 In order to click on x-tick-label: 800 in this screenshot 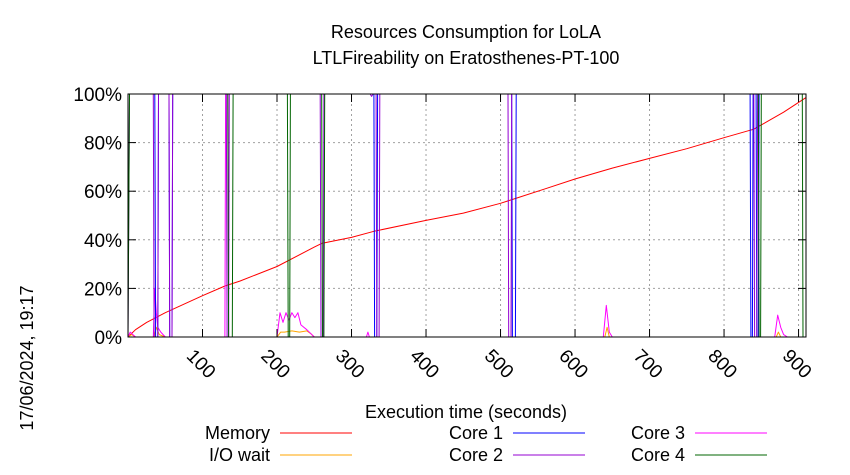, I will do `click(722, 364)`.